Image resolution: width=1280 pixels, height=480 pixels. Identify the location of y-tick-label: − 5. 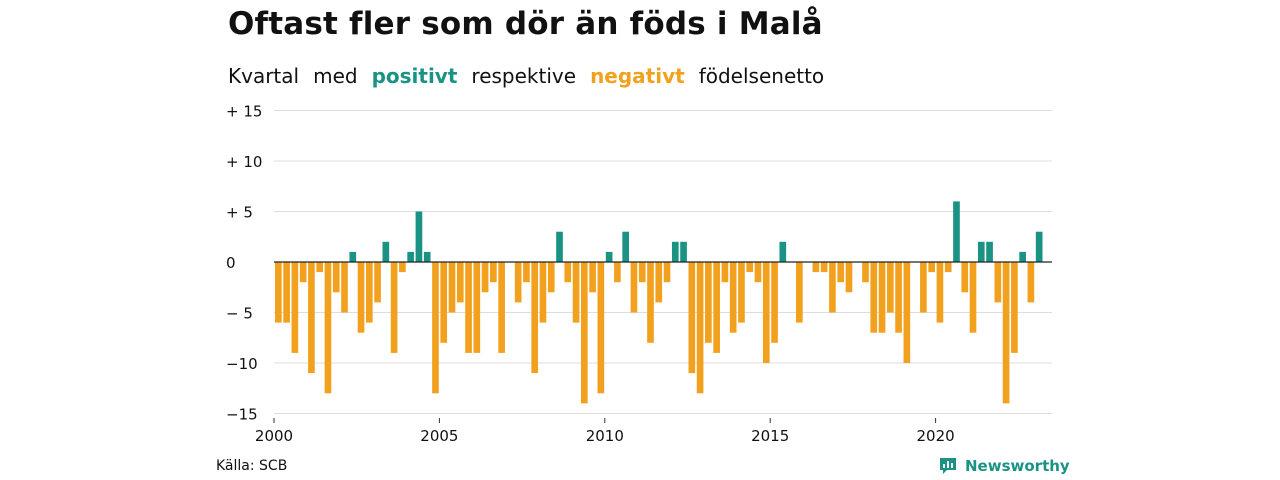
(239, 314).